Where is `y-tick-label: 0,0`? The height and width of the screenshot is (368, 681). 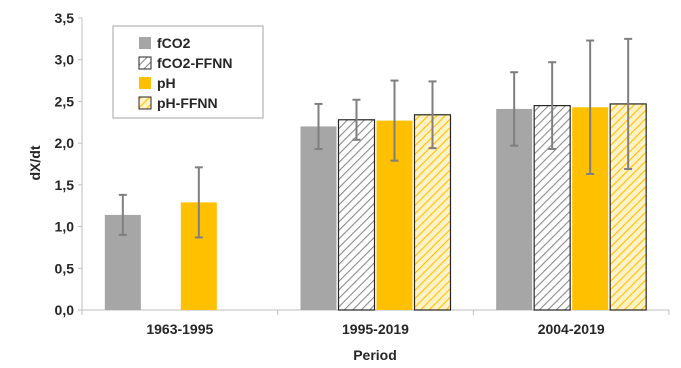
y-tick-label: 0,0 is located at coordinates (65, 310).